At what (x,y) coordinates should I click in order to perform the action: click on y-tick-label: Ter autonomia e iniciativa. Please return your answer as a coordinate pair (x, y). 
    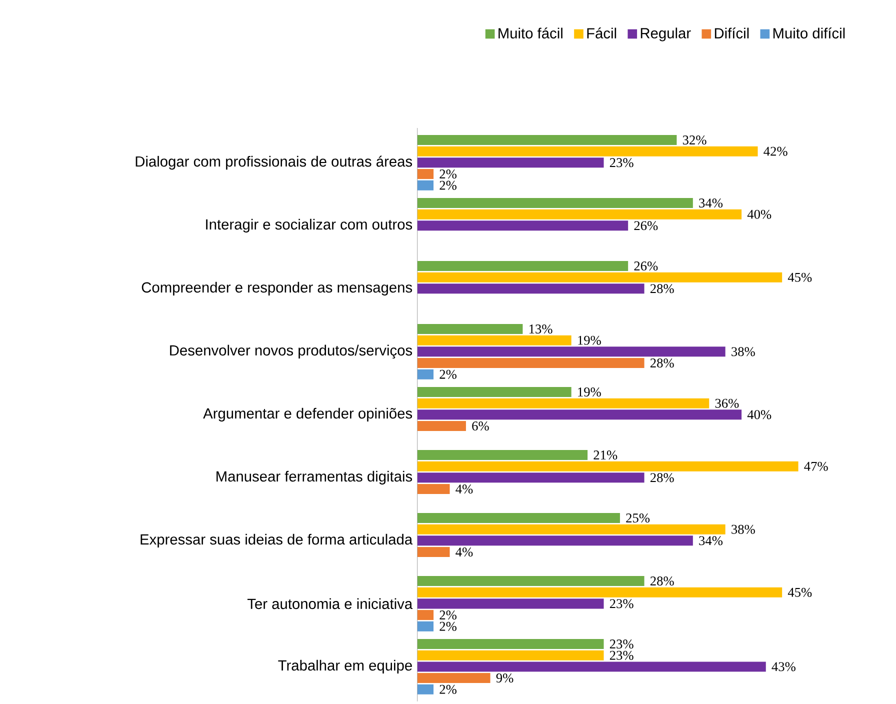
    Looking at the image, I should click on (330, 604).